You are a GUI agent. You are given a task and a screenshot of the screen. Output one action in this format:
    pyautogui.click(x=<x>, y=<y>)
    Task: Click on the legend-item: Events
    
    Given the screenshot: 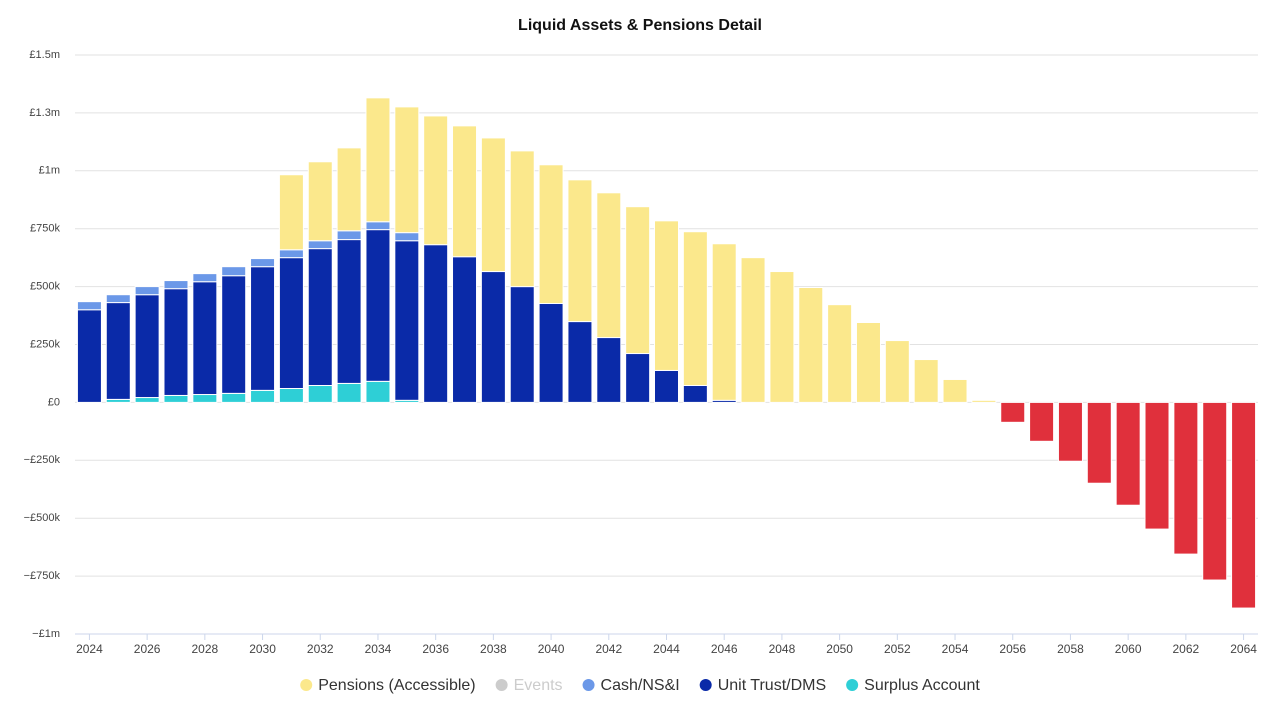 What is the action you would take?
    pyautogui.click(x=529, y=685)
    